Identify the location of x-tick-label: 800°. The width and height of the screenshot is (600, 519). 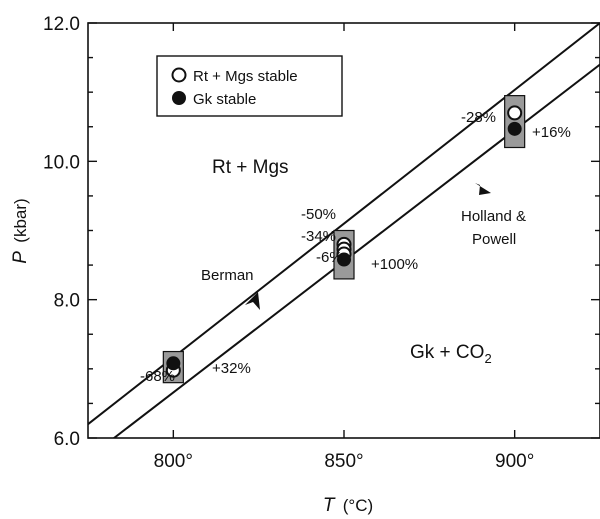
(173, 461).